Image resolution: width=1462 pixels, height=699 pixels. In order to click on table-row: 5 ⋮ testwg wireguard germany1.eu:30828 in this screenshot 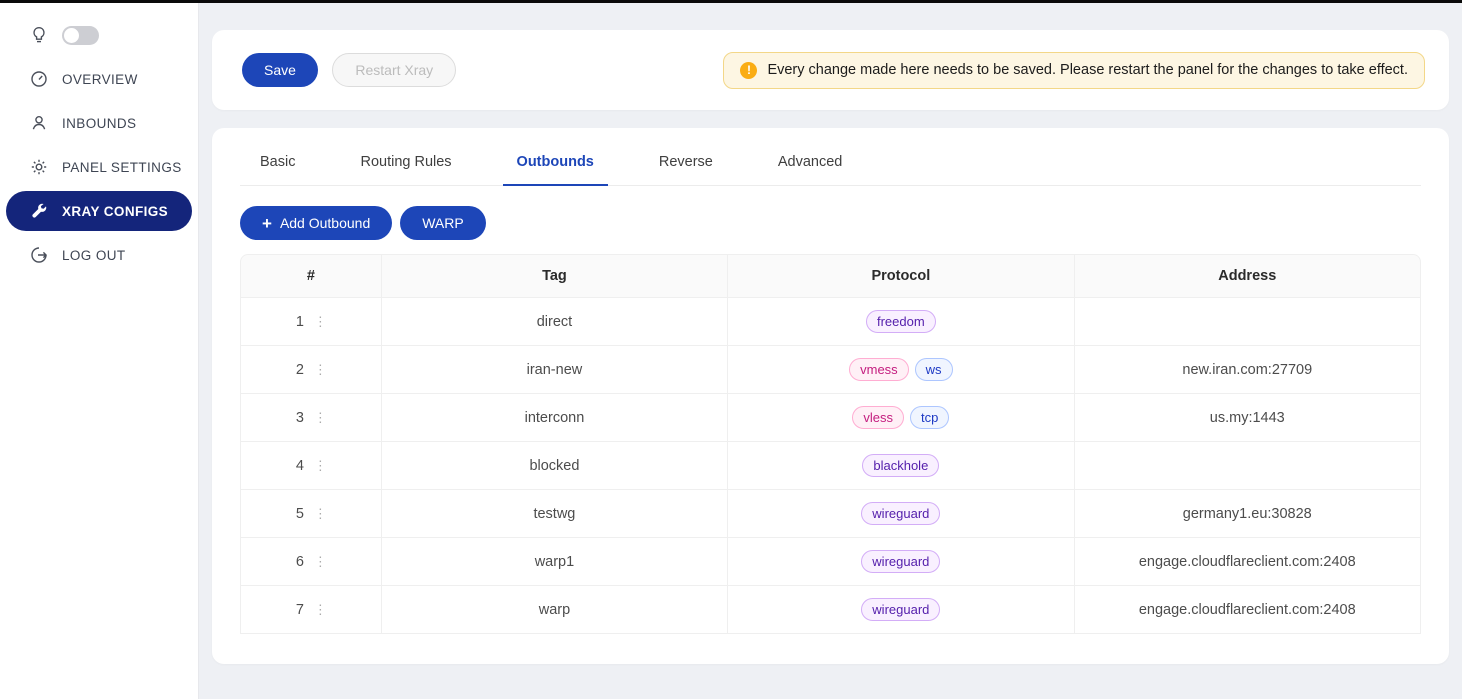, I will do `click(830, 514)`.